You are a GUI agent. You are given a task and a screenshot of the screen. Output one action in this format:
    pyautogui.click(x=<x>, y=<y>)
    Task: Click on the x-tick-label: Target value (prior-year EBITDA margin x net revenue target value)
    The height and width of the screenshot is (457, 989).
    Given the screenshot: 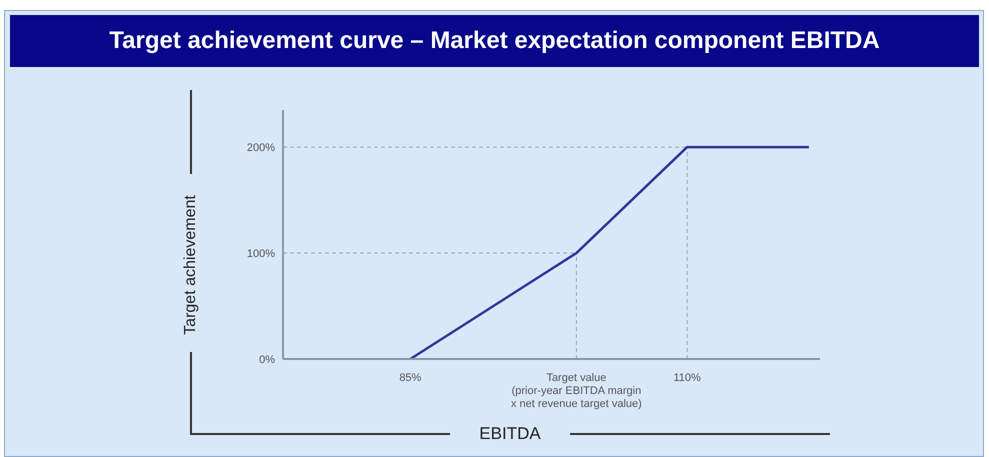 What is the action you would take?
    pyautogui.click(x=576, y=391)
    